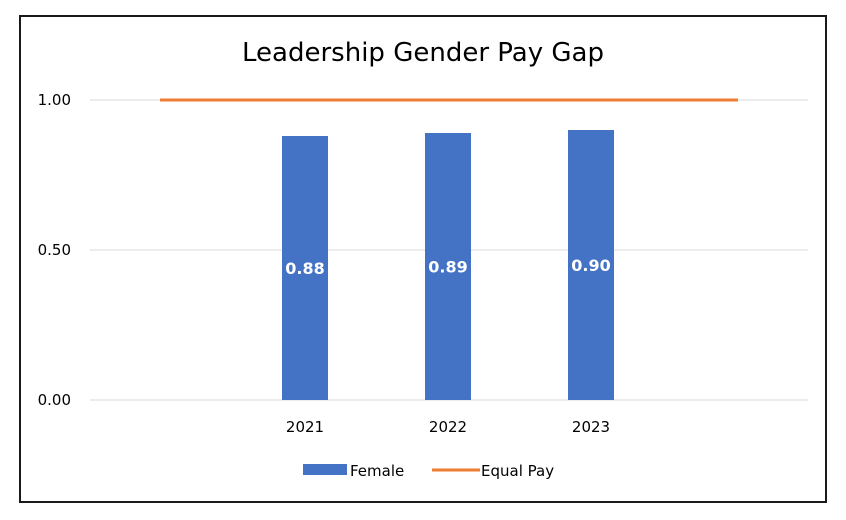 This screenshot has height=520, width=846. I want to click on bar-female-2022, so click(448, 266).